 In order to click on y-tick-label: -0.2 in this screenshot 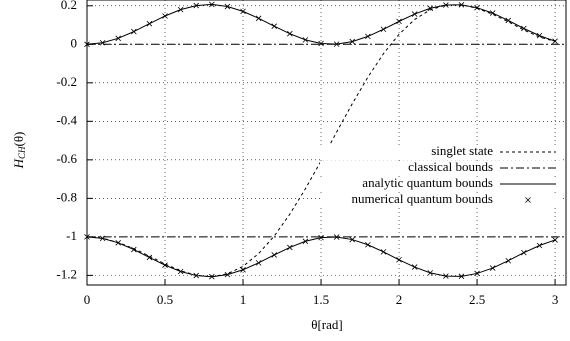, I will do `click(66, 81)`.